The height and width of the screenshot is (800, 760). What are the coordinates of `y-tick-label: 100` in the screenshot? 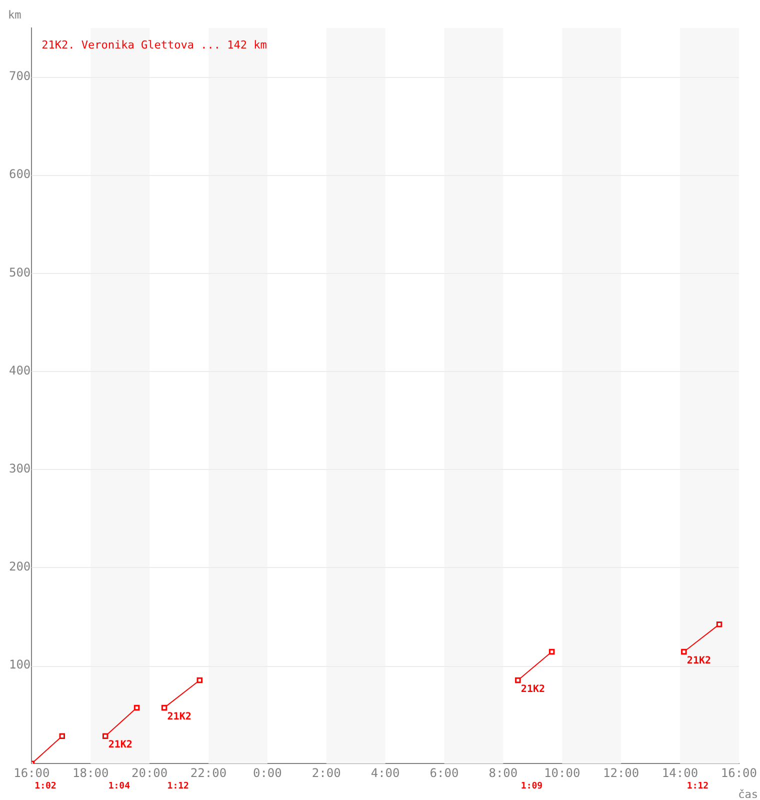 It's located at (19, 665).